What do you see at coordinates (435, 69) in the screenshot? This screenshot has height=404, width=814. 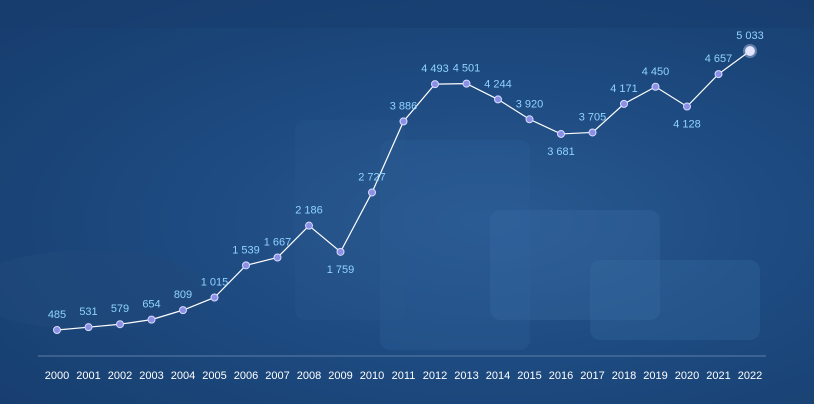 I see `data-label-2012: 4 493` at bounding box center [435, 69].